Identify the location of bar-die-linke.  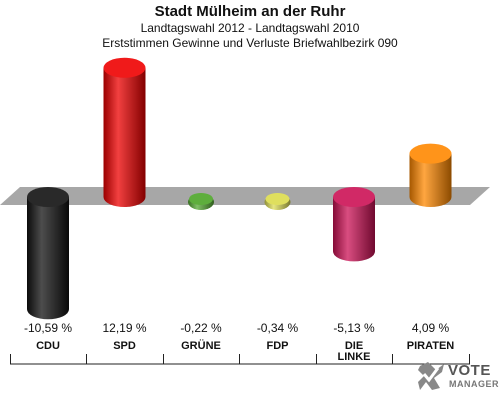
(354, 224).